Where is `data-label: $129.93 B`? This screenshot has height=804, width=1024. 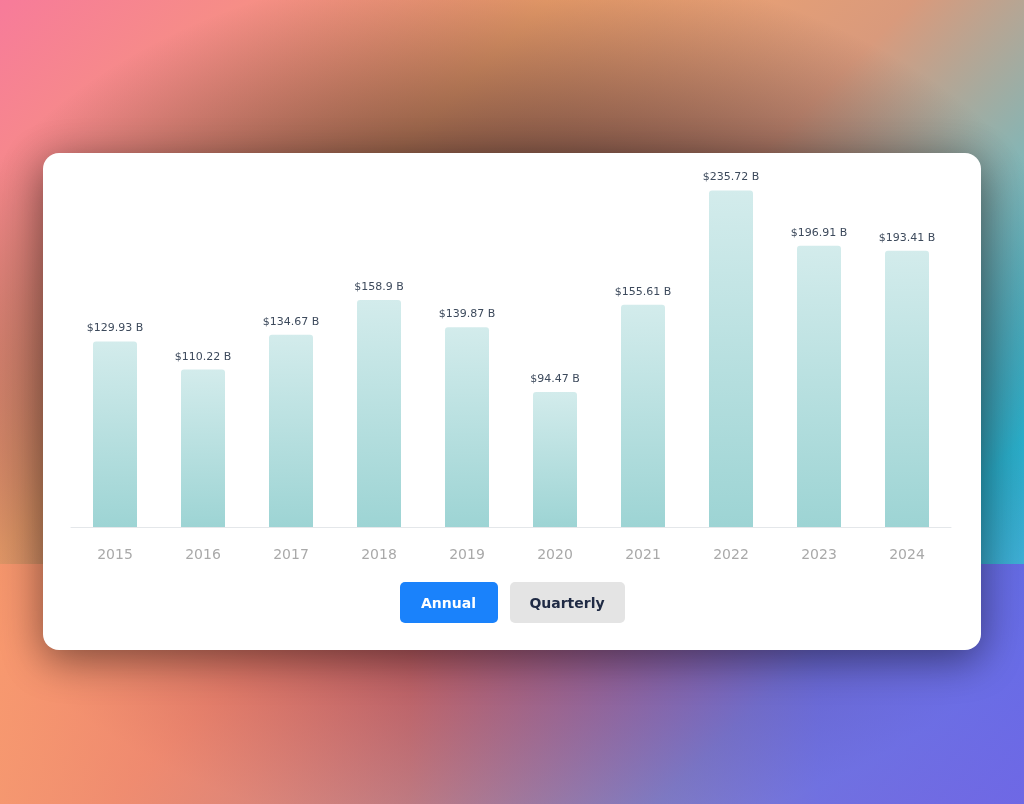
data-label: $129.93 B is located at coordinates (115, 328).